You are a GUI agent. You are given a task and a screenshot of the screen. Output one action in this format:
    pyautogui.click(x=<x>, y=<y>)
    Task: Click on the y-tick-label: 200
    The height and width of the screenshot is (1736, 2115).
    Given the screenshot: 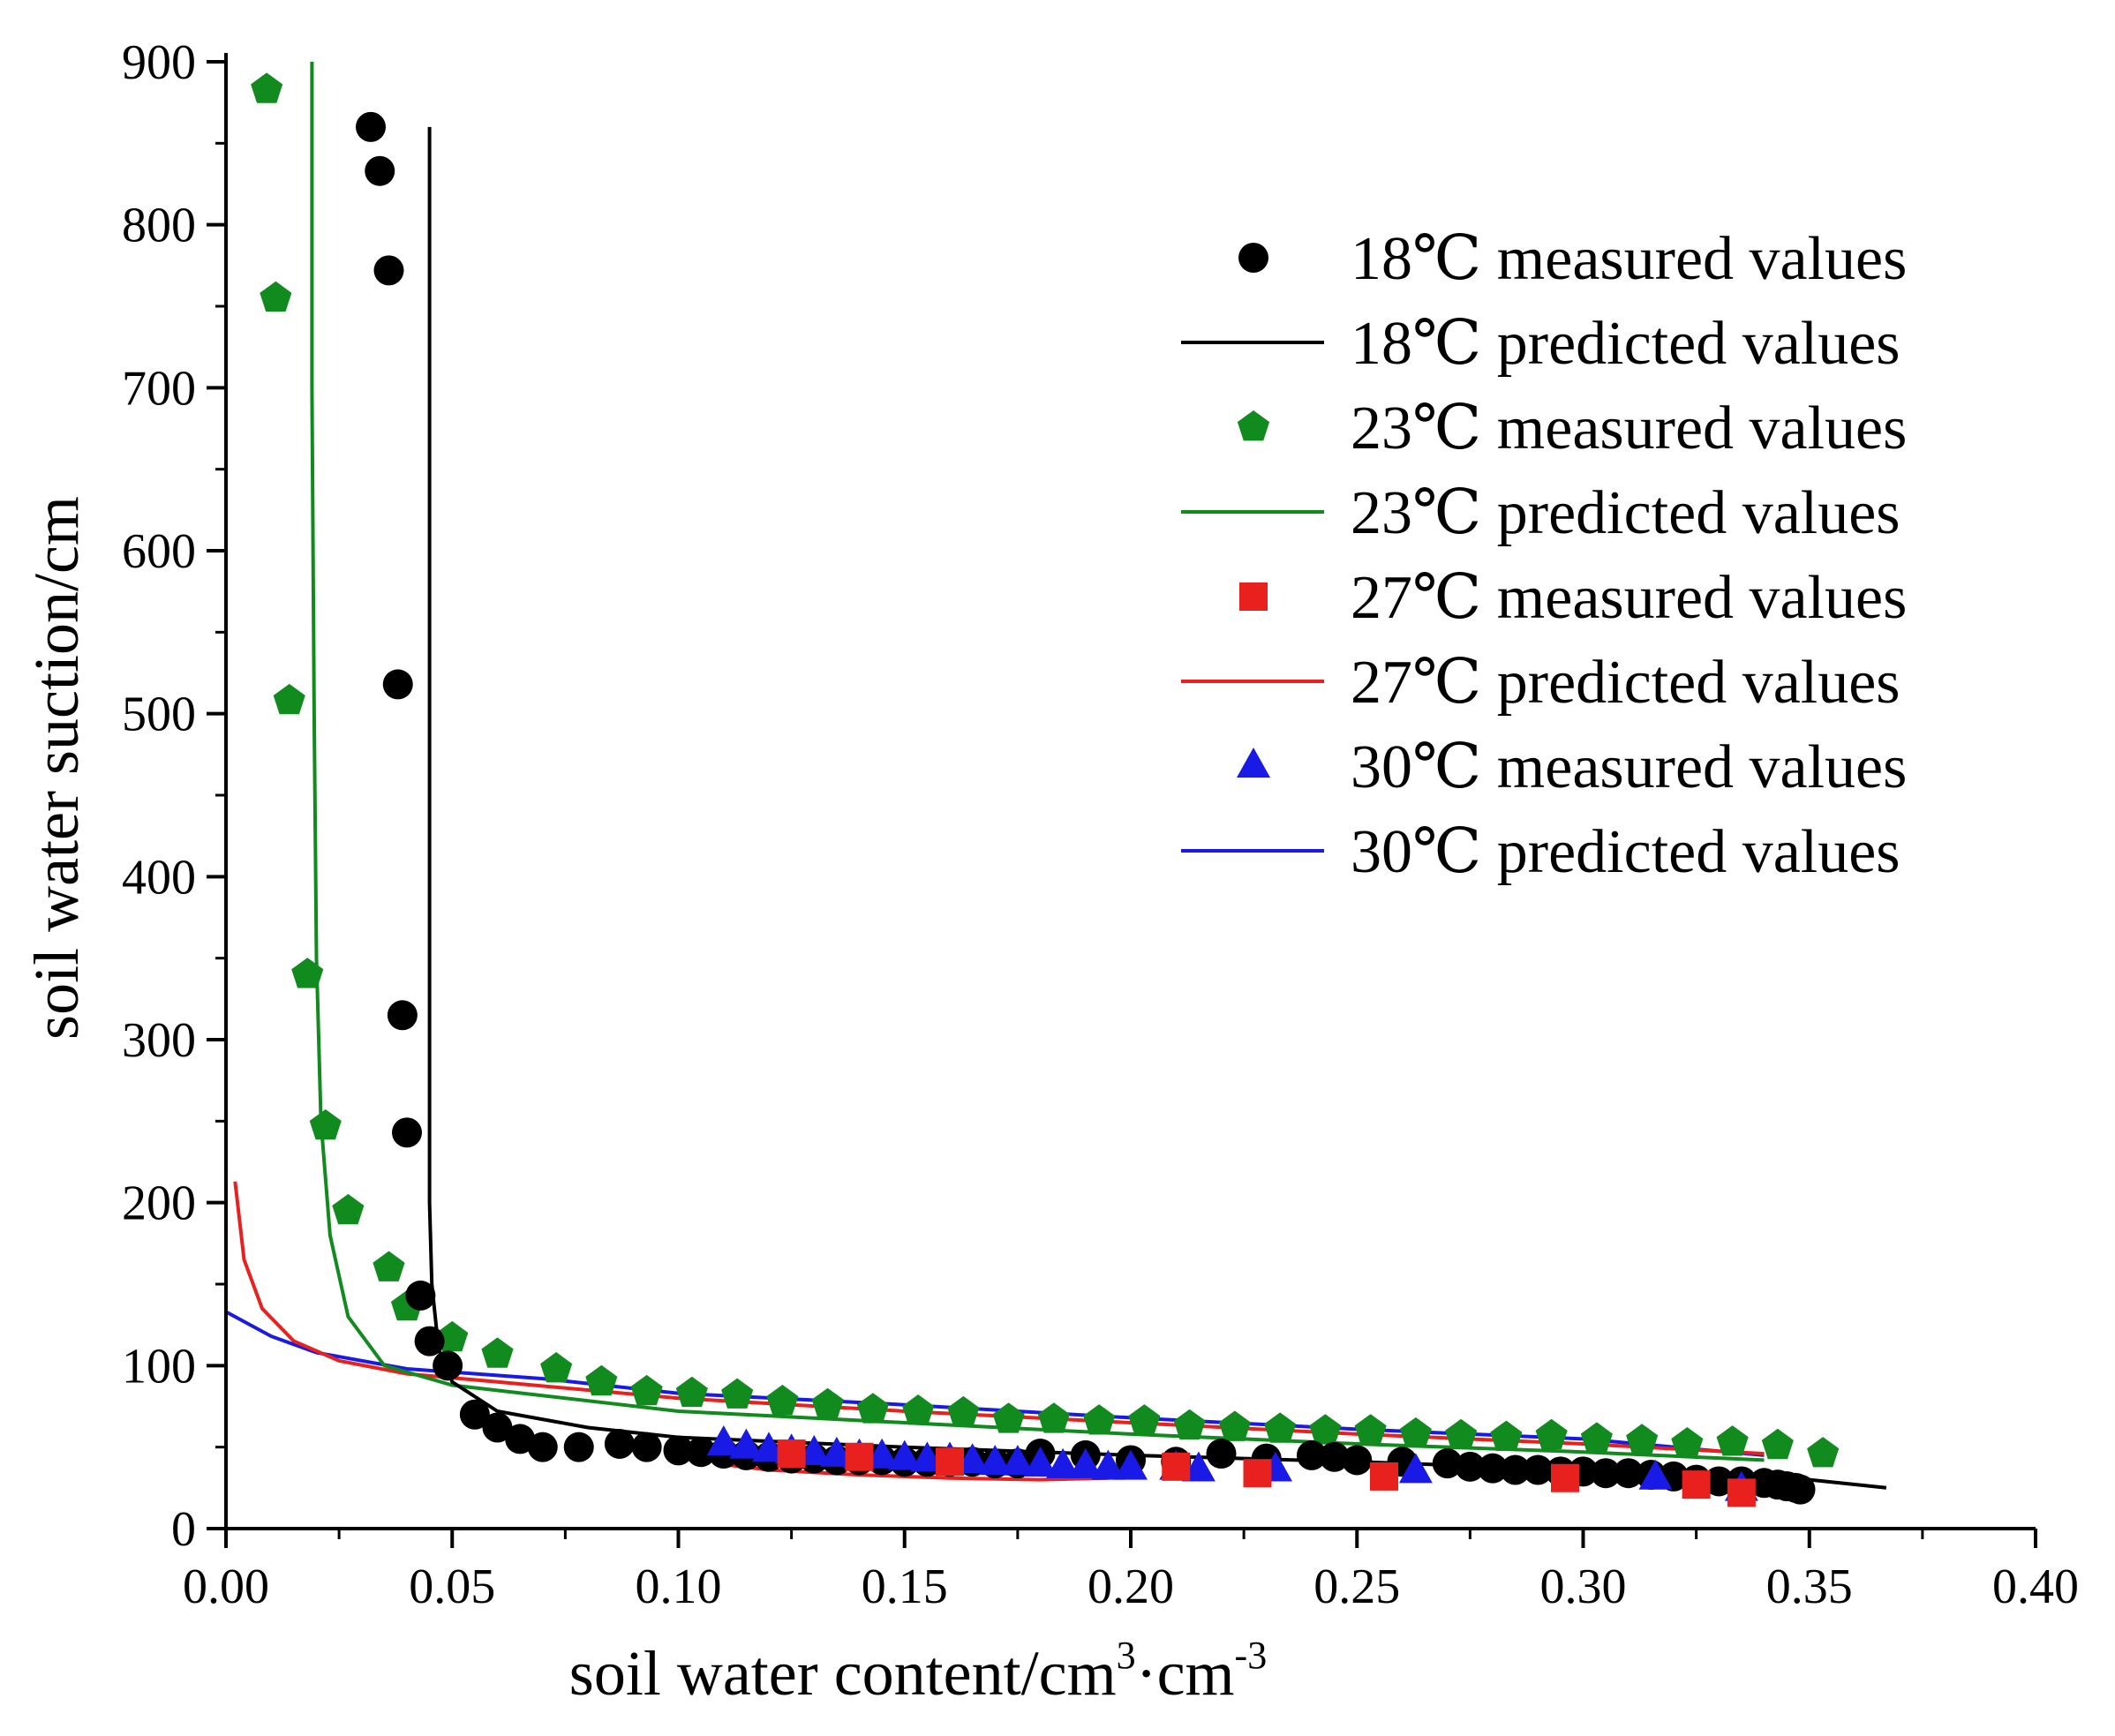 What is the action you would take?
    pyautogui.click(x=159, y=1203)
    